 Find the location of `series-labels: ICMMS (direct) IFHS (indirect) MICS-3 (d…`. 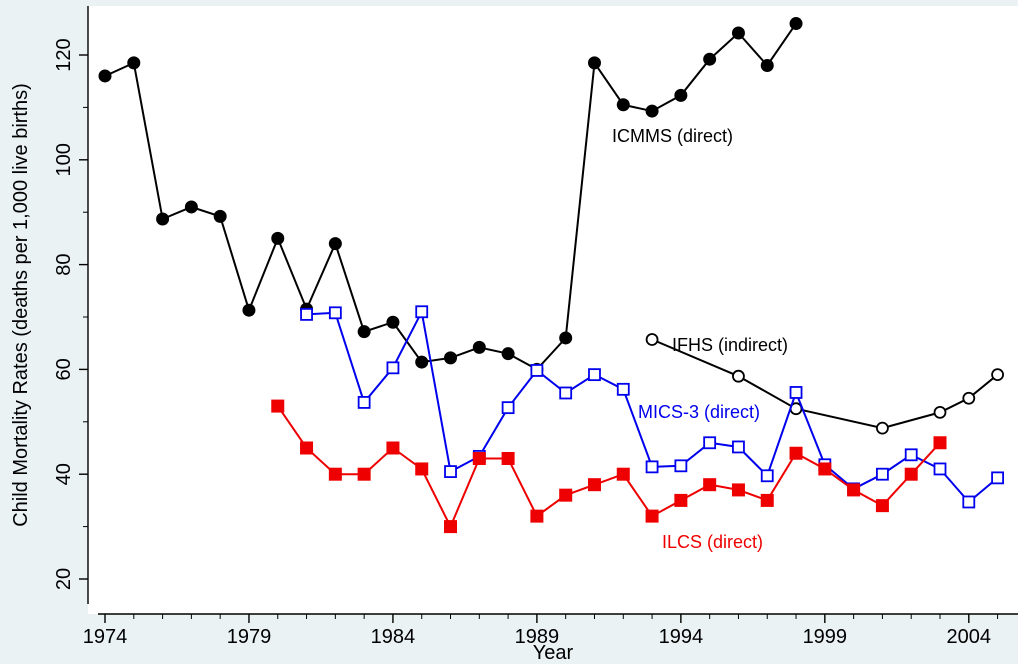

series-labels: ICMMS (direct) IFHS (indirect) MICS-3 (d… is located at coordinates (700, 339).